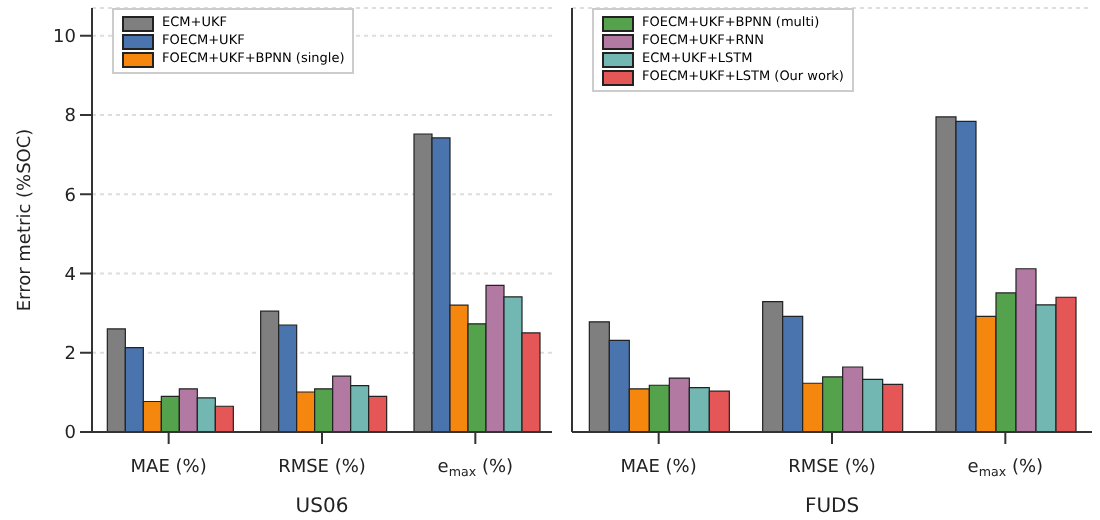 This screenshot has height=520, width=1100. I want to click on x-axis-title: FUDS, so click(832, 507).